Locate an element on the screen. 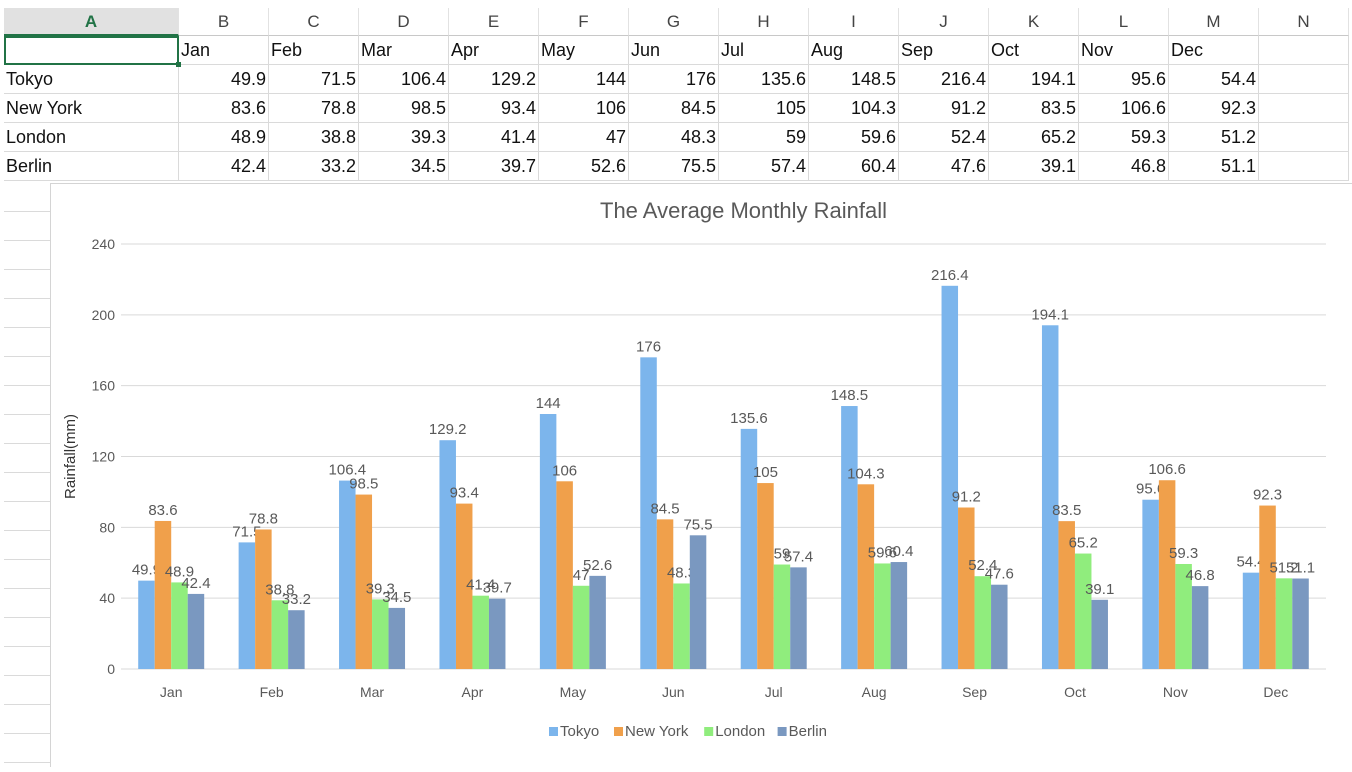 Image resolution: width=1352 pixels, height=772 pixels. bar-london is located at coordinates (480, 632).